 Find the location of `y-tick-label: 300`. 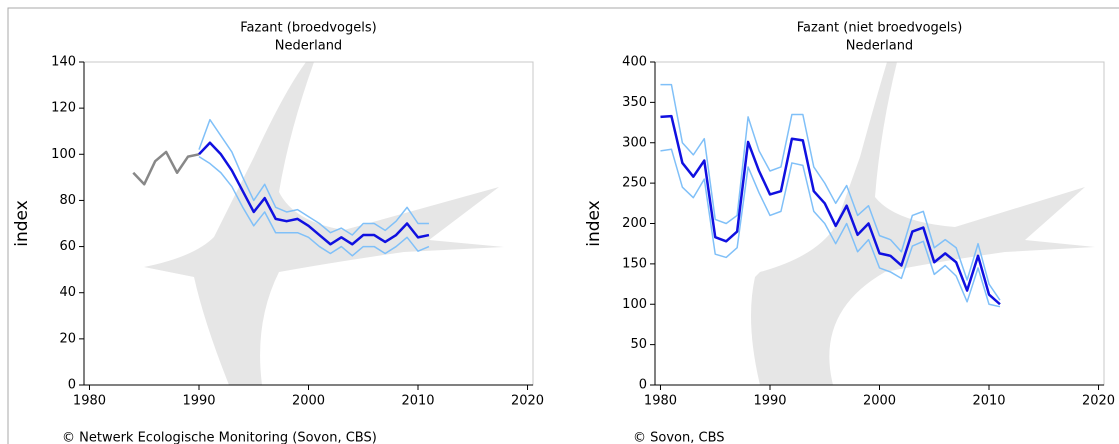

y-tick-label: 300 is located at coordinates (634, 142).